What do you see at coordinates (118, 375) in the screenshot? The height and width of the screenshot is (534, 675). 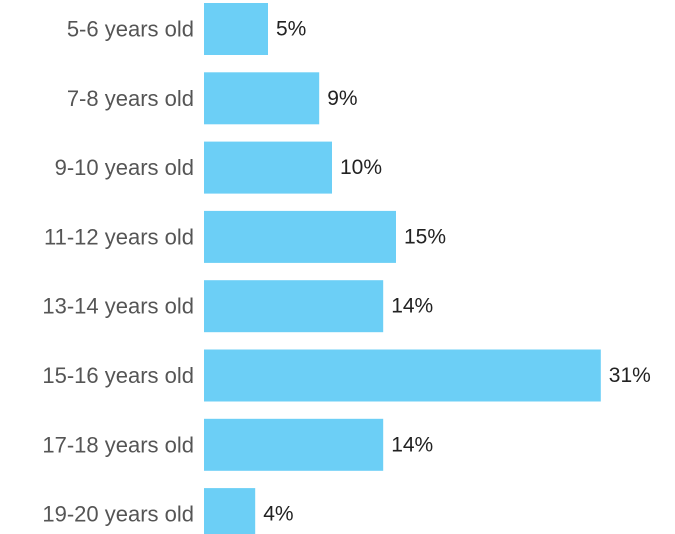 I see `category-label: 15-16 years old` at bounding box center [118, 375].